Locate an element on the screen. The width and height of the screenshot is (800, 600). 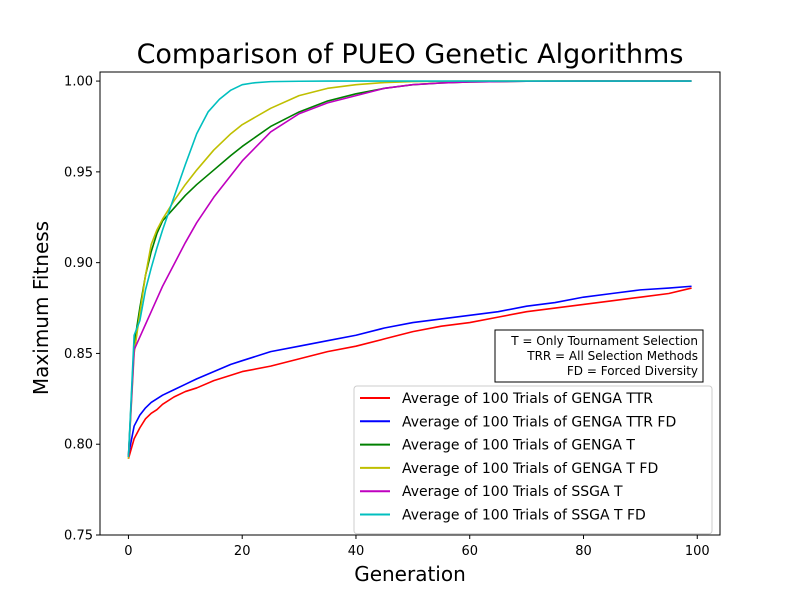
x-tick-label: 100 is located at coordinates (697, 551).